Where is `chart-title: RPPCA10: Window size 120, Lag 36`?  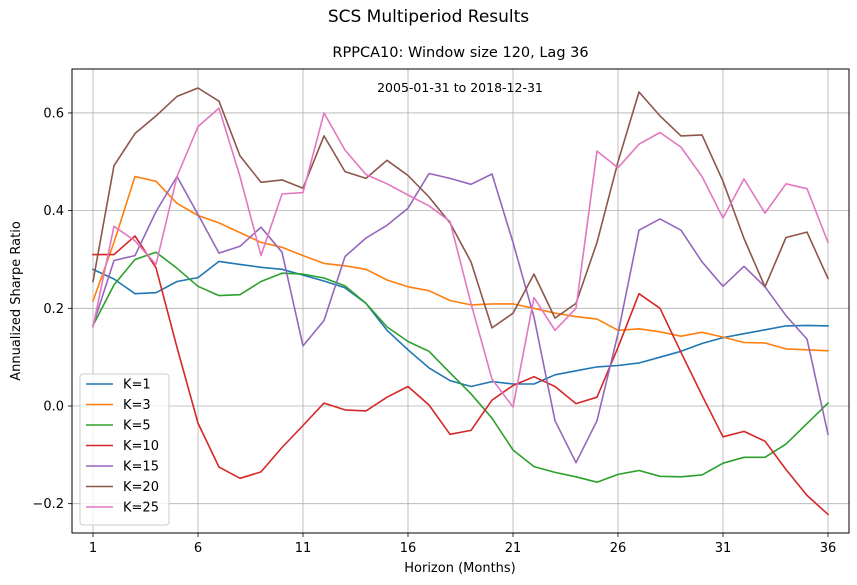 chart-title: RPPCA10: Window size 120, Lag 36 is located at coordinates (460, 53).